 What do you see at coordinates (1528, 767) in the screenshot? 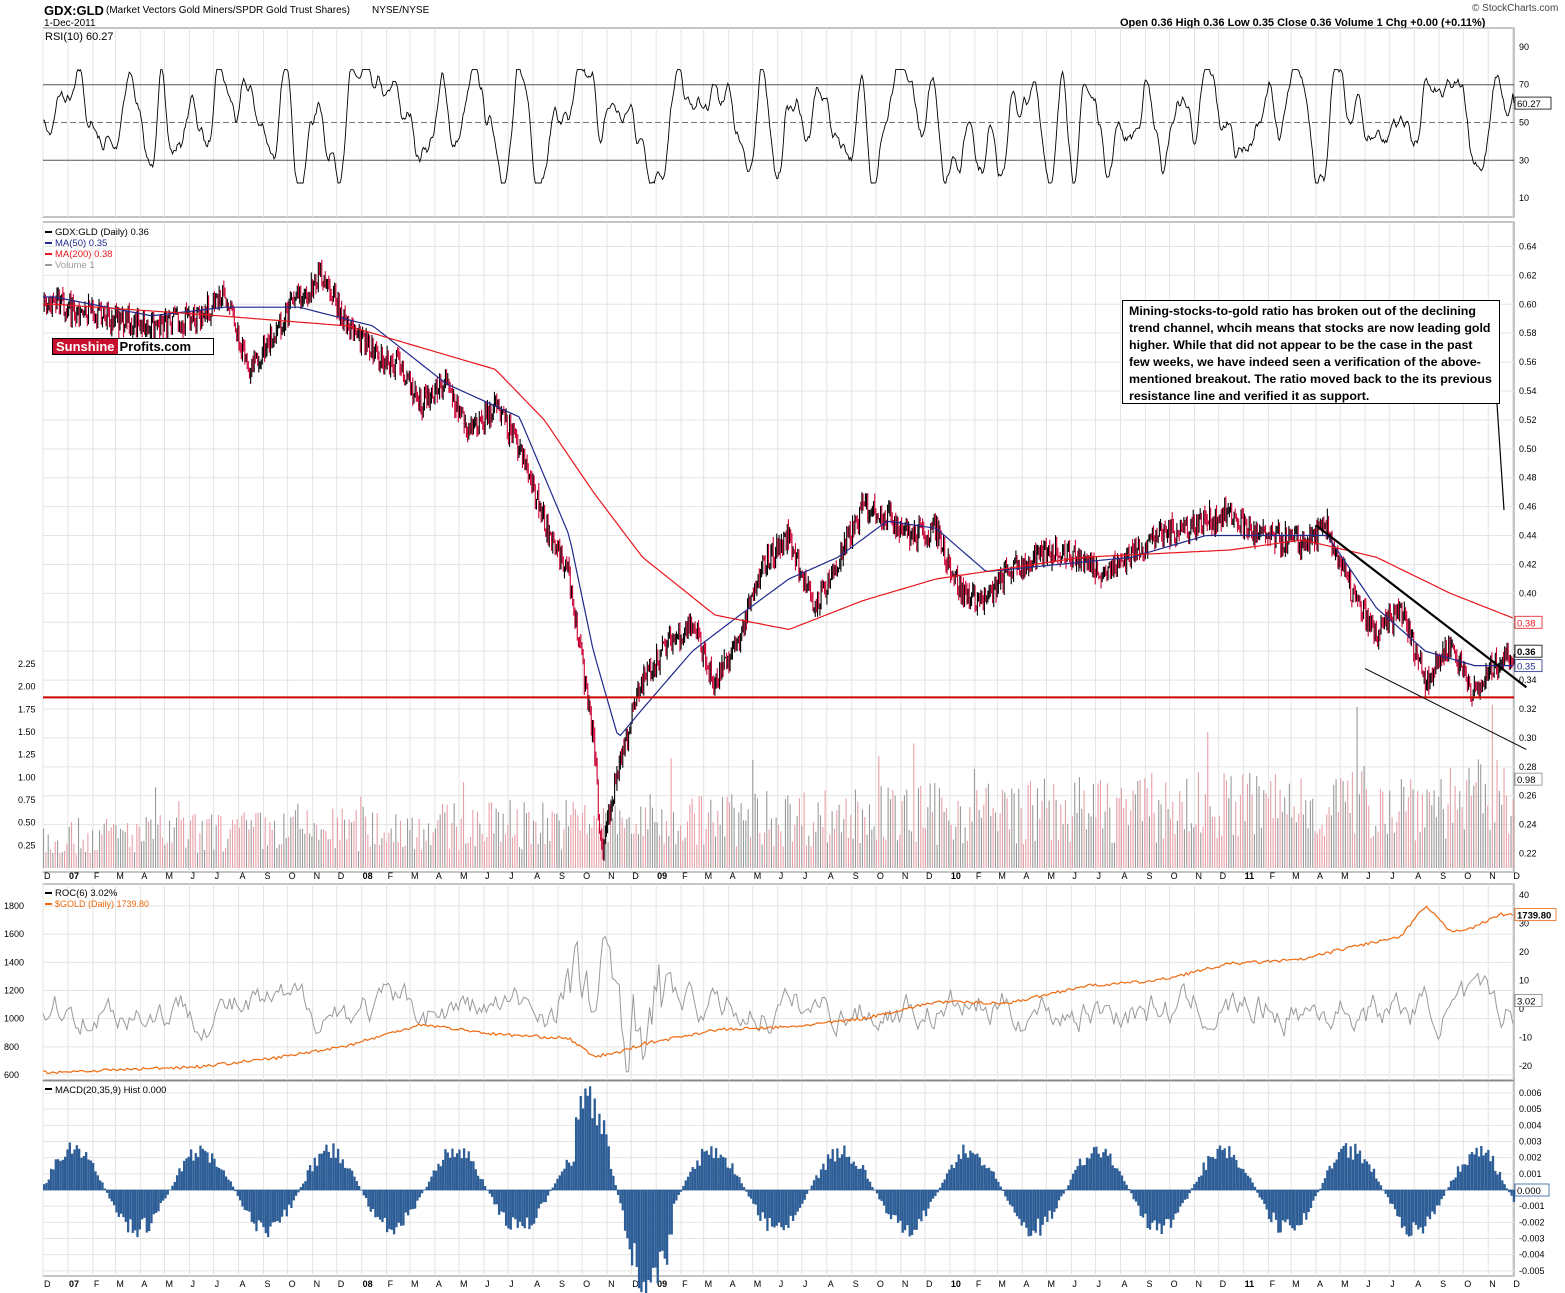
I see `price-y-tick: 0.28` at bounding box center [1528, 767].